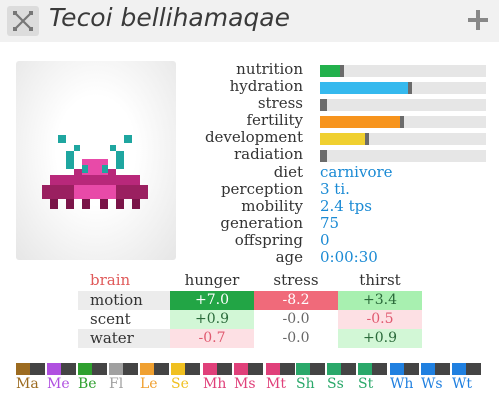 The height and width of the screenshot is (403, 499). Describe the element at coordinates (124, 300) in the screenshot. I see `brain-row-label: motion` at that location.